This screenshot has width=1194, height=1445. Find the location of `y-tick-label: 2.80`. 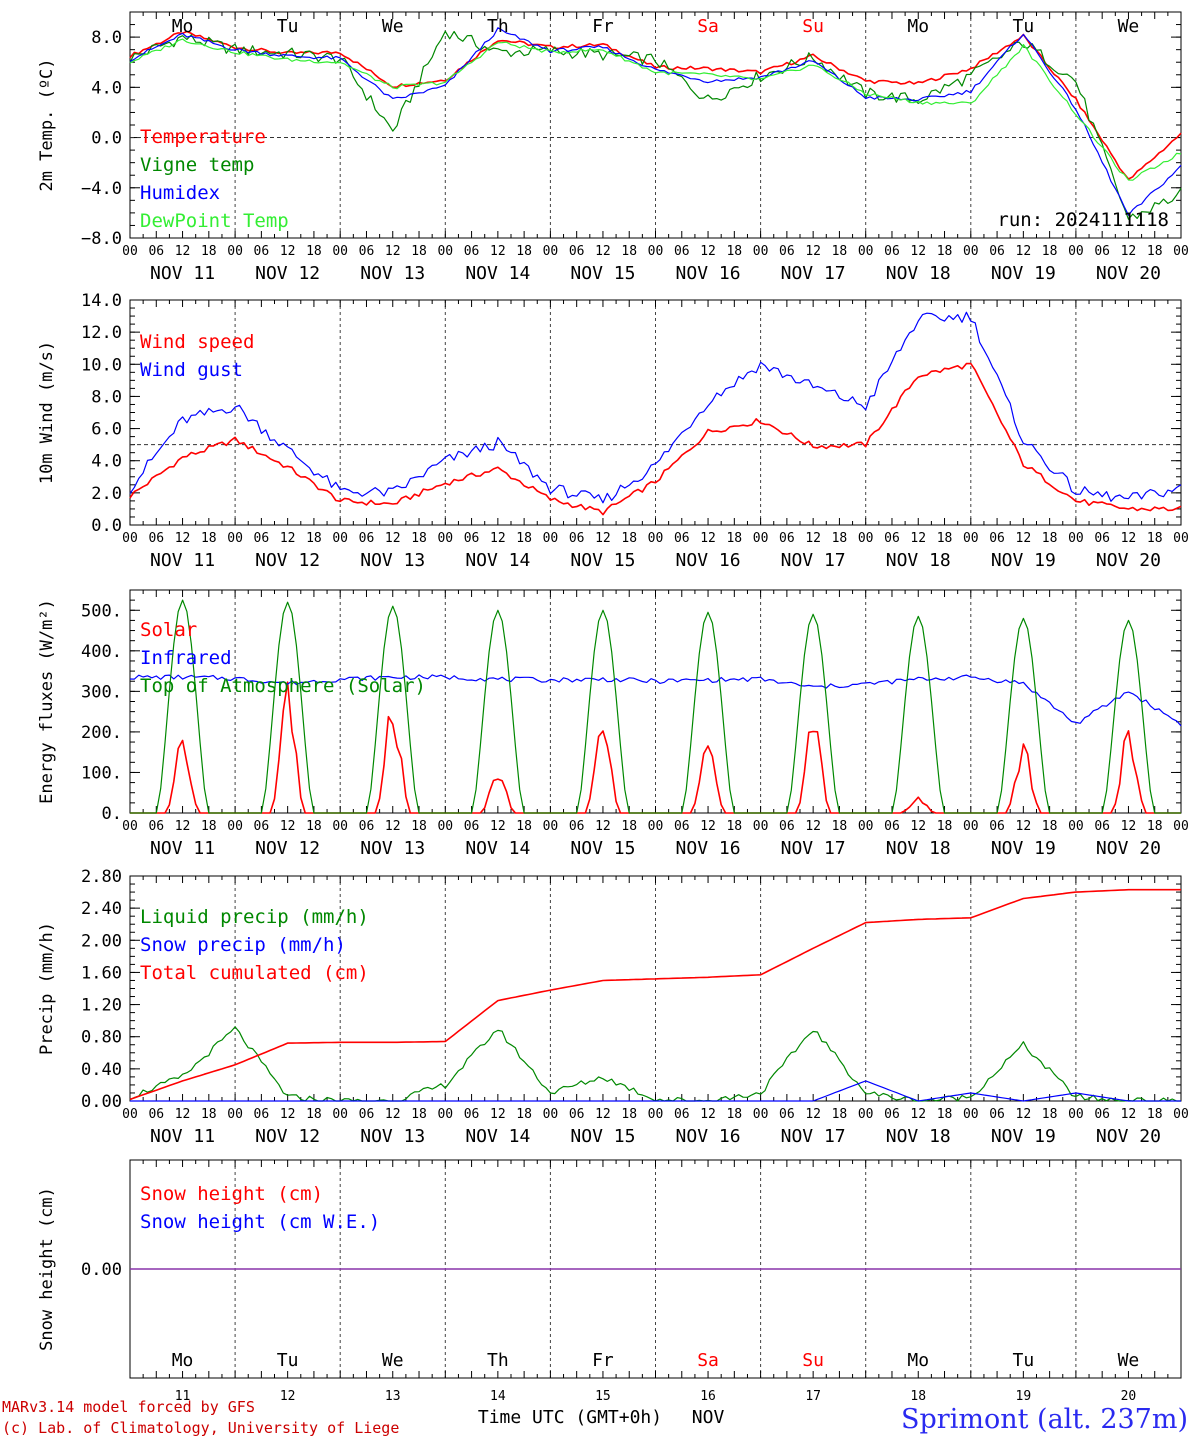

y-tick-label: 2.80 is located at coordinates (101, 877).